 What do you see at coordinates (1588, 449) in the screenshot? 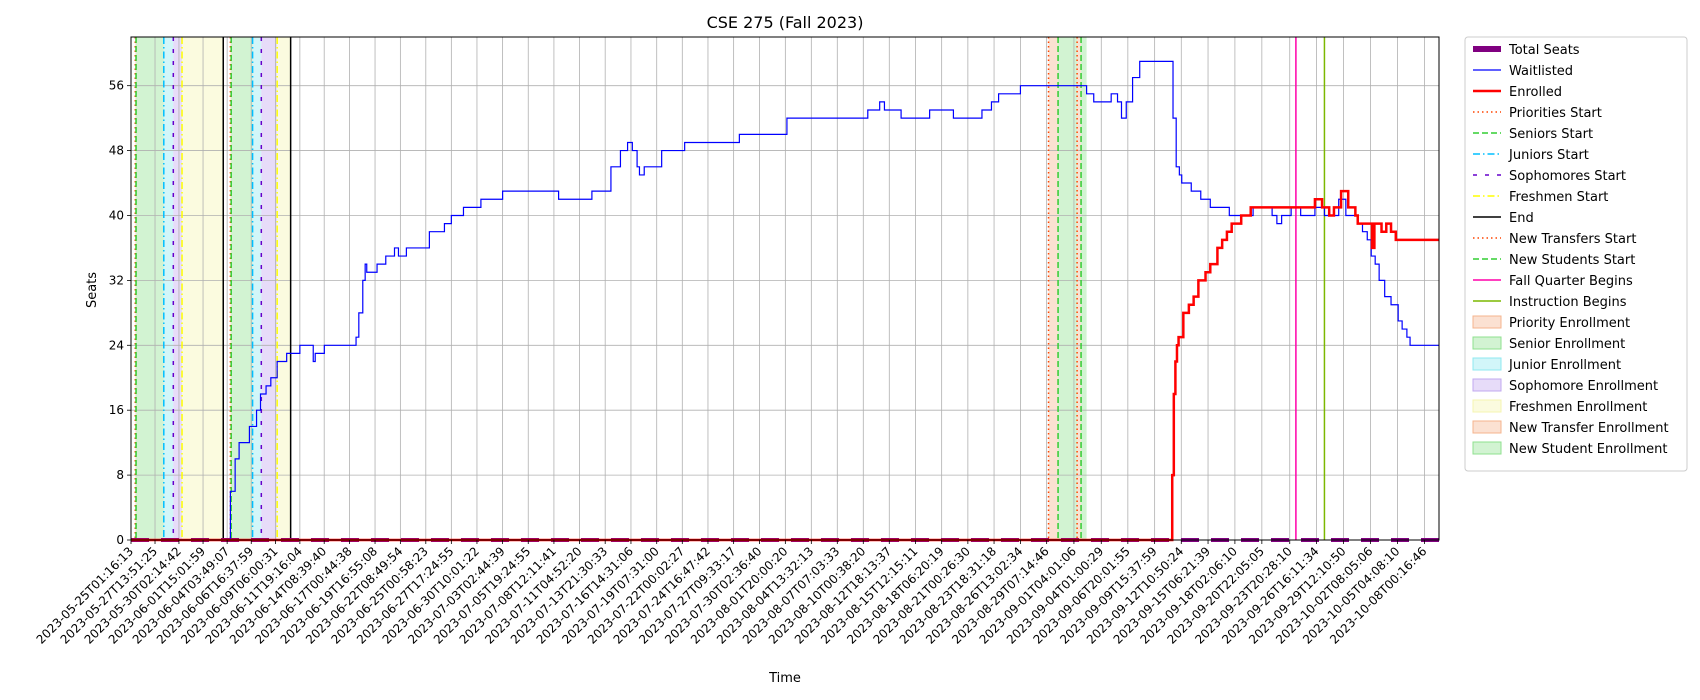
I see `legend-label-19: New Student Enrollment` at bounding box center [1588, 449].